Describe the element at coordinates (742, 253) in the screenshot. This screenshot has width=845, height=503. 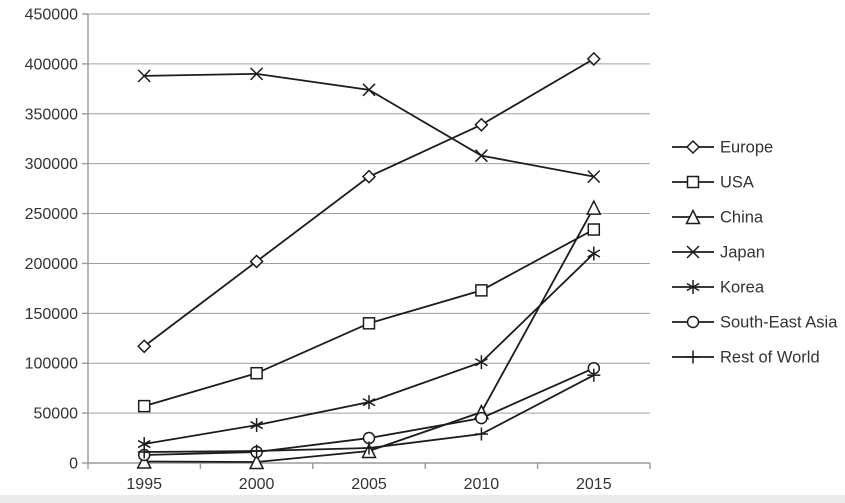
I see `legend-label: Japan` at that location.